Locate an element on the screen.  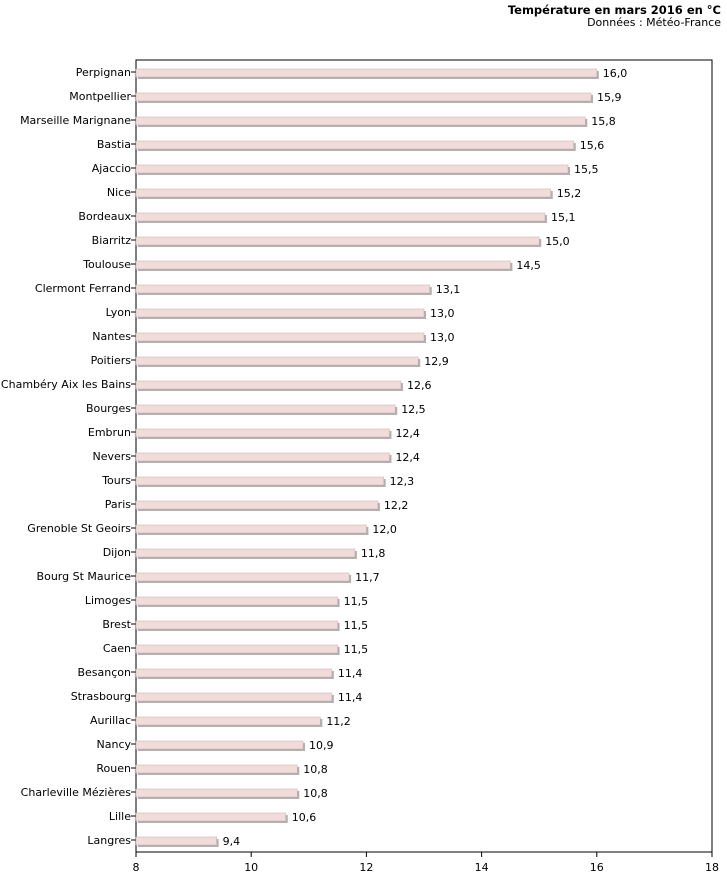
category-label: Biarritz is located at coordinates (112, 240).